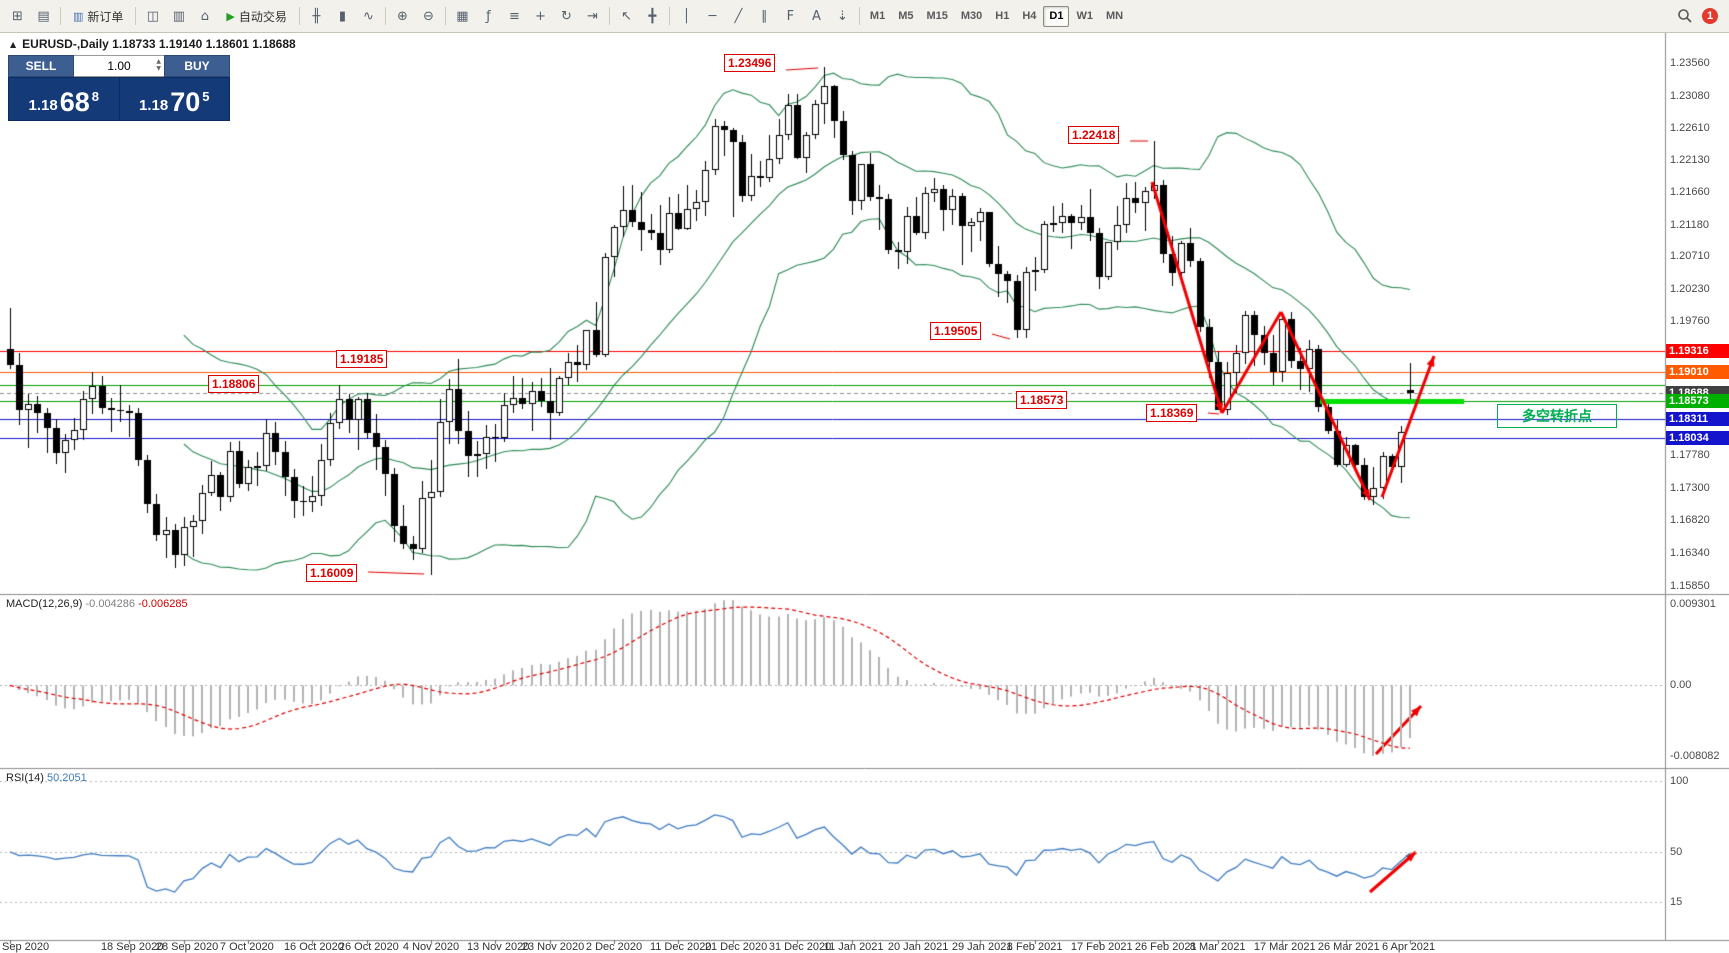 The width and height of the screenshot is (1729, 953). What do you see at coordinates (750, 63) in the screenshot?
I see `price-callout: 1.23496` at bounding box center [750, 63].